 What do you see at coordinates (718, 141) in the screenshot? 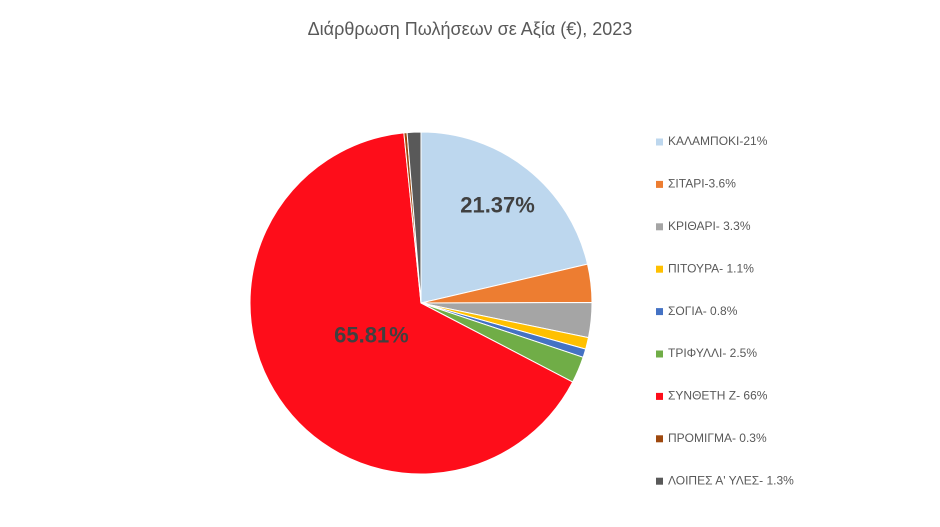
I see `legend-label: ΚΑΛΑΜΠΟΚΙ-21%` at bounding box center [718, 141].